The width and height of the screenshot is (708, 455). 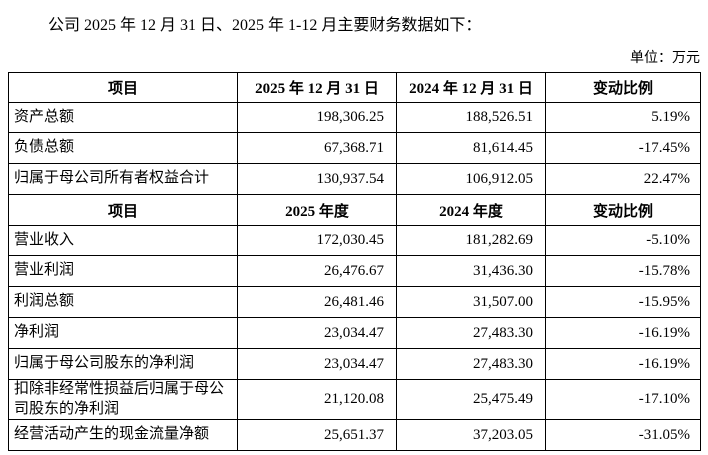 I want to click on table-row: 营业收入 172,030.45 181,282.69 -5.10%, so click(x=354, y=240).